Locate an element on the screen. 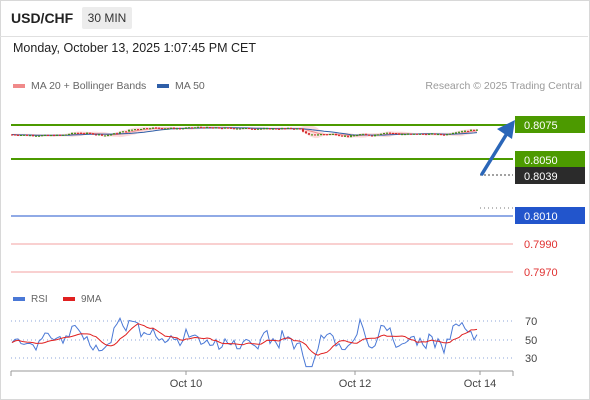 This screenshot has height=400, width=590. rsi-scale-50: 50 is located at coordinates (531, 341).